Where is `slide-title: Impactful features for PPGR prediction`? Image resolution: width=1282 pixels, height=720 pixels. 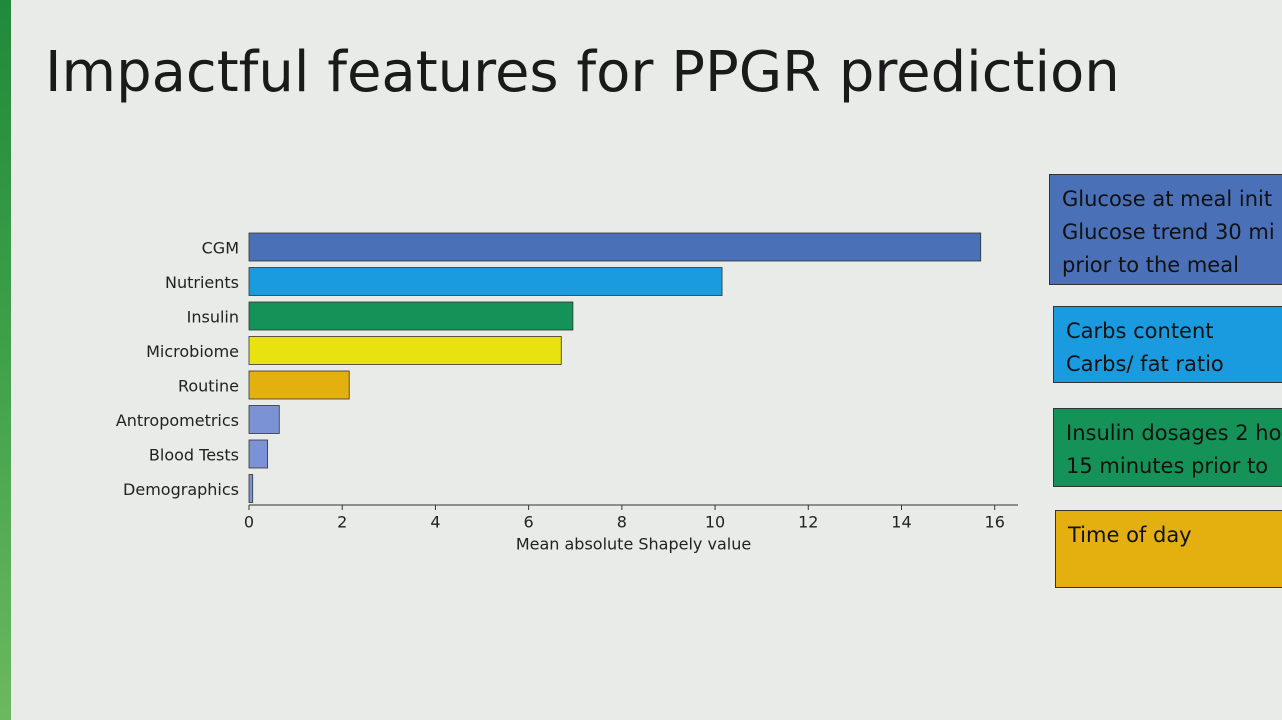
slide-title: Impactful features for PPGR prediction is located at coordinates (582, 72).